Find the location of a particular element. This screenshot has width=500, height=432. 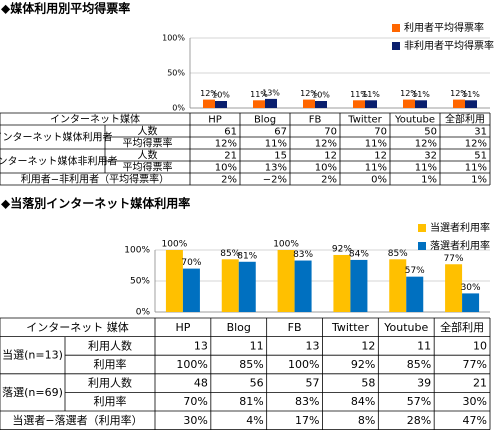

value-label: 30% is located at coordinates (471, 288).